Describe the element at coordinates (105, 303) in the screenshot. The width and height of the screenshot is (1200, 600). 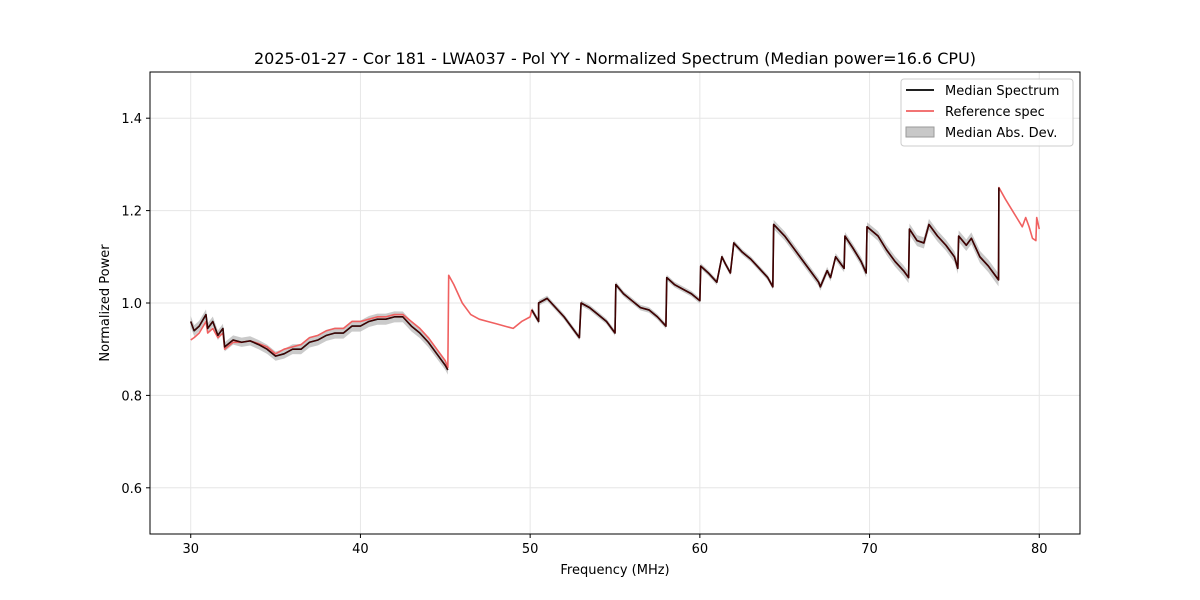
I see `y-axis-label: Normalized Power` at that location.